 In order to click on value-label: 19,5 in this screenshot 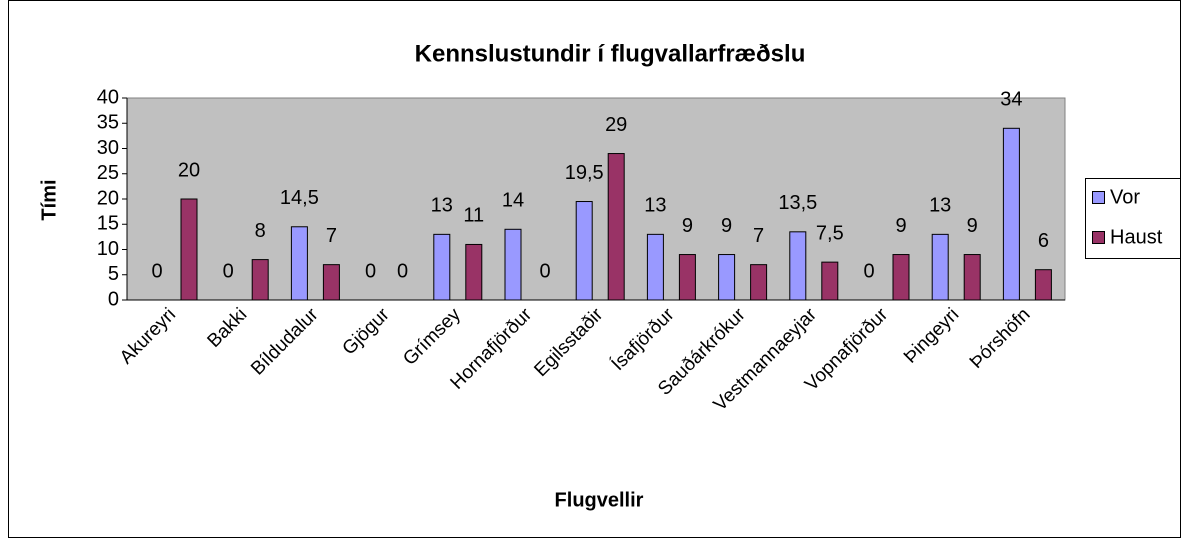, I will do `click(584, 173)`.